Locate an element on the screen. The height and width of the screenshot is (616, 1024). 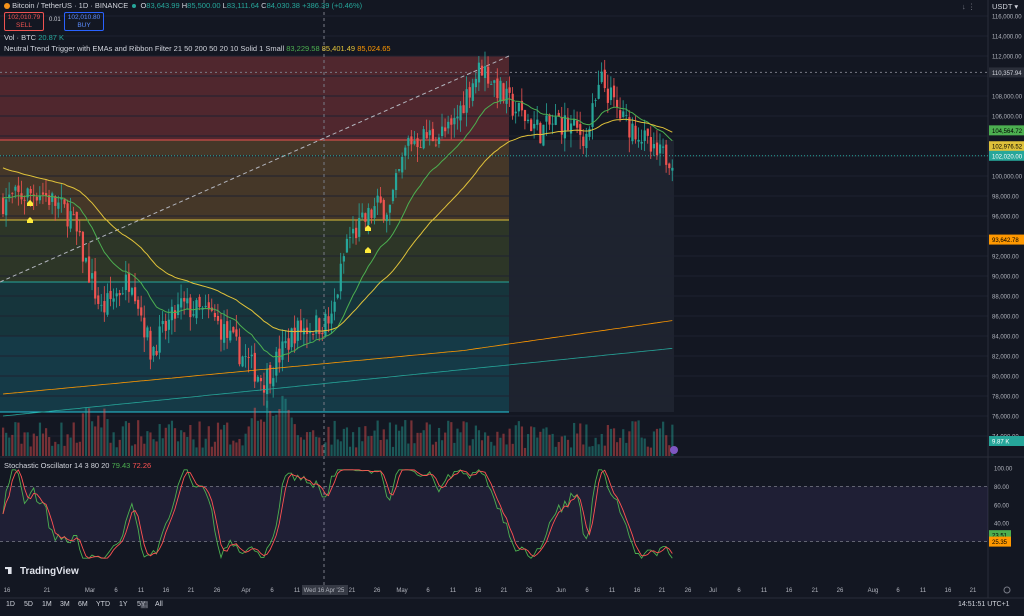
bitcoin-icon is located at coordinates (7, 6).